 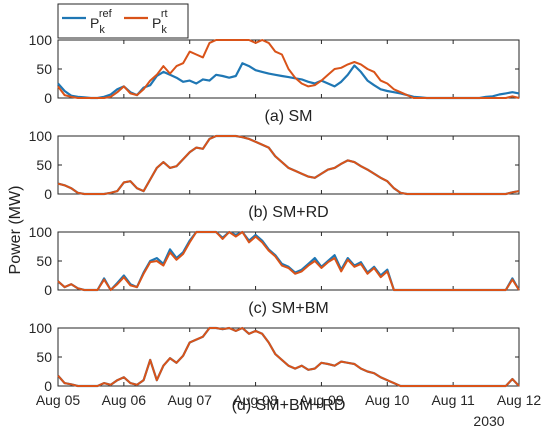 I want to click on panel-caption: (c) SM+BM, so click(x=288, y=308).